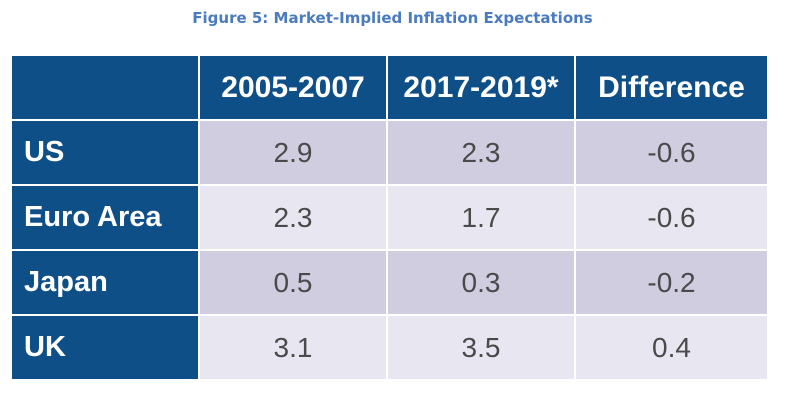 The width and height of the screenshot is (785, 402). Describe the element at coordinates (105, 87) in the screenshot. I see `header-corner-cell` at that location.